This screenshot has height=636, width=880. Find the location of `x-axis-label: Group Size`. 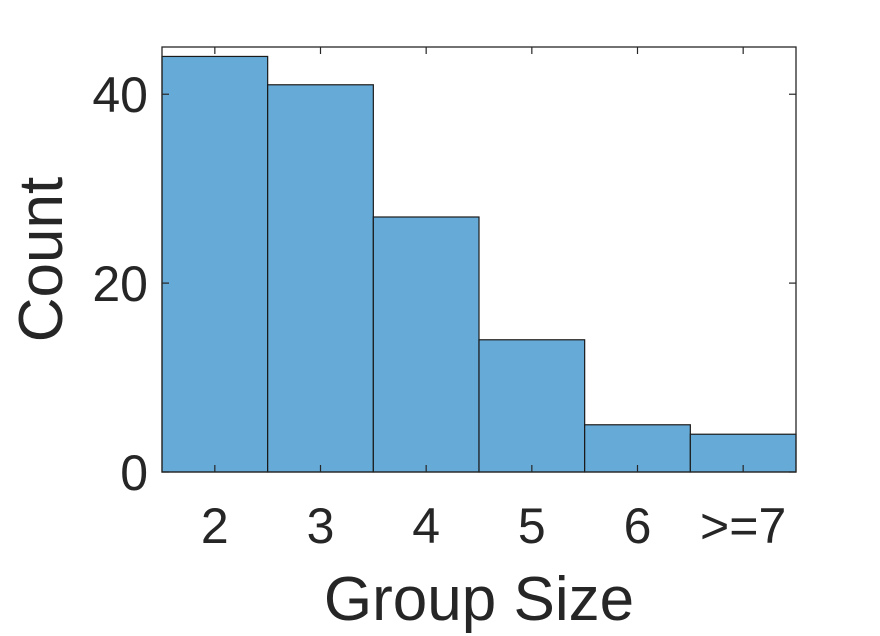

x-axis-label: Group Size is located at coordinates (479, 599).